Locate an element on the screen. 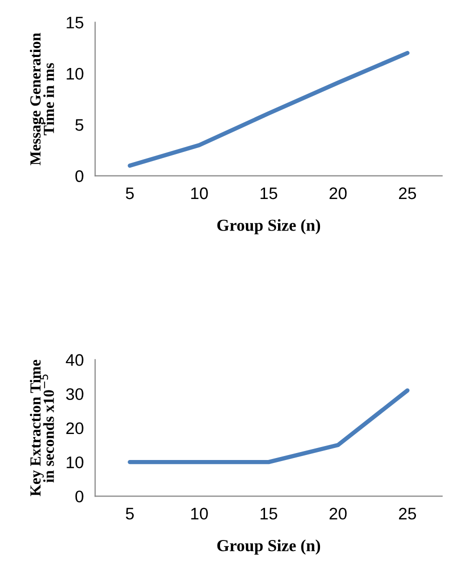  y-tick-label: 20 is located at coordinates (75, 428).